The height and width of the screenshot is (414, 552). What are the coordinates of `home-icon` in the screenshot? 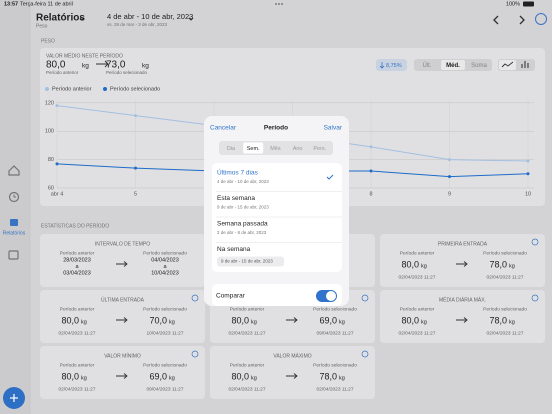 It's located at (14, 170).